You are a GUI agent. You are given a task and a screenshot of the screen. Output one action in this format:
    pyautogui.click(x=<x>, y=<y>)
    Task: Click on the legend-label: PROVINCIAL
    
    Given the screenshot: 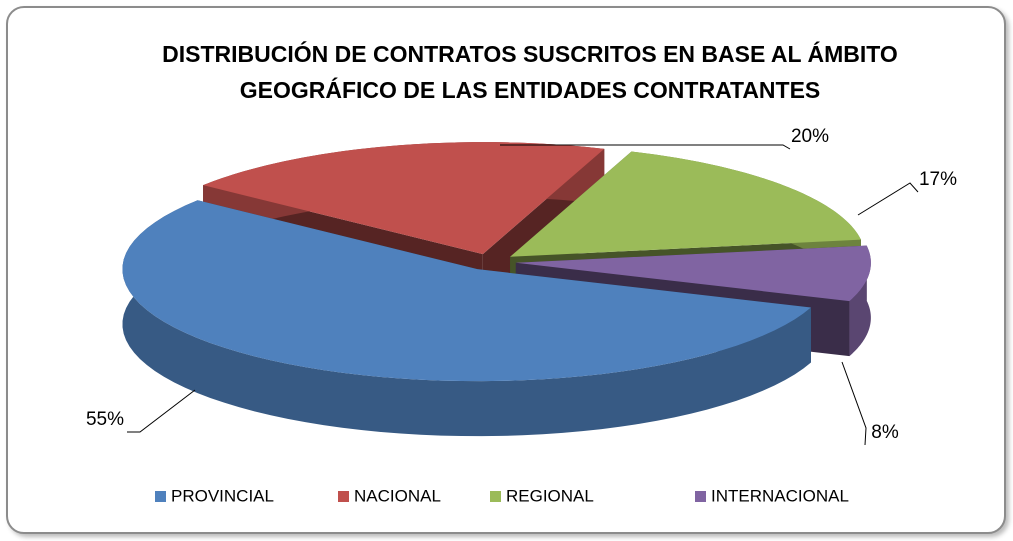 What is the action you would take?
    pyautogui.click(x=222, y=495)
    